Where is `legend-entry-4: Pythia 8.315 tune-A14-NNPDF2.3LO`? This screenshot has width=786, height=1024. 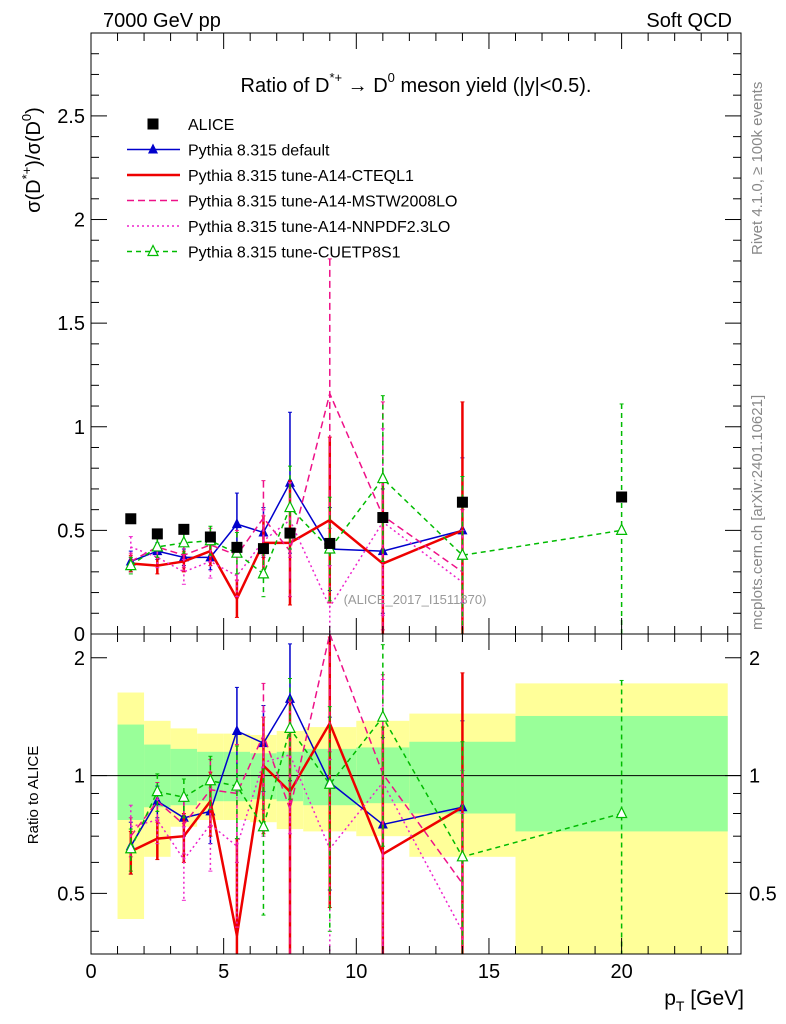
legend-entry-4: Pythia 8.315 tune-A14-NNPDF2.3LO is located at coordinates (319, 227).